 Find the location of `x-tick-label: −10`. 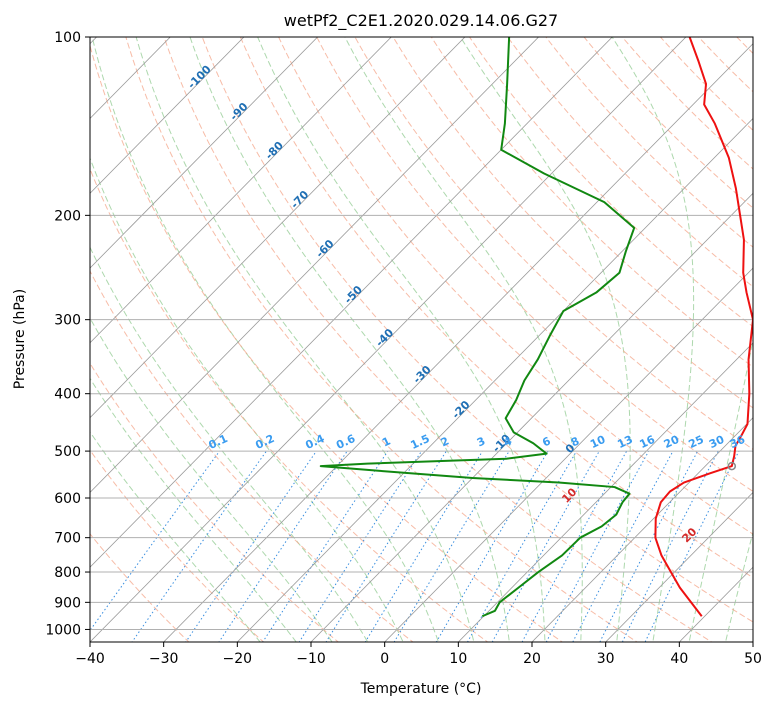

x-tick-label: −10 is located at coordinates (311, 659).